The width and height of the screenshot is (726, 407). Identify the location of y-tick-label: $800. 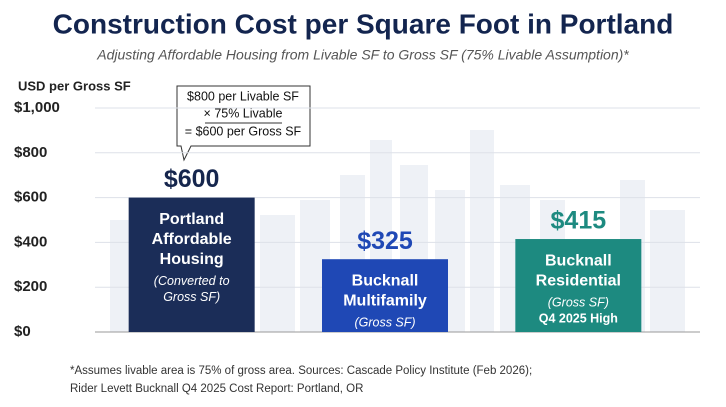
(30, 152).